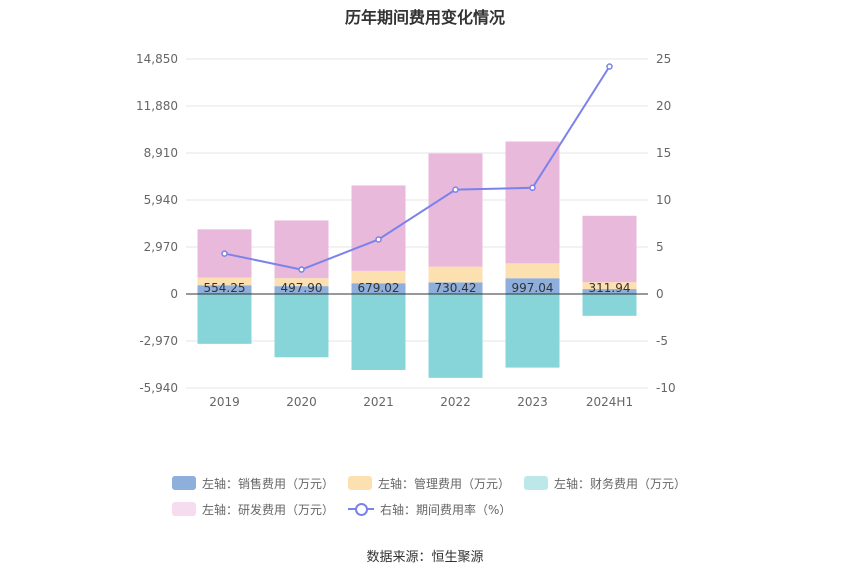  Describe the element at coordinates (161, 247) in the screenshot. I see `left-axis-tick-label: 2,970` at that location.